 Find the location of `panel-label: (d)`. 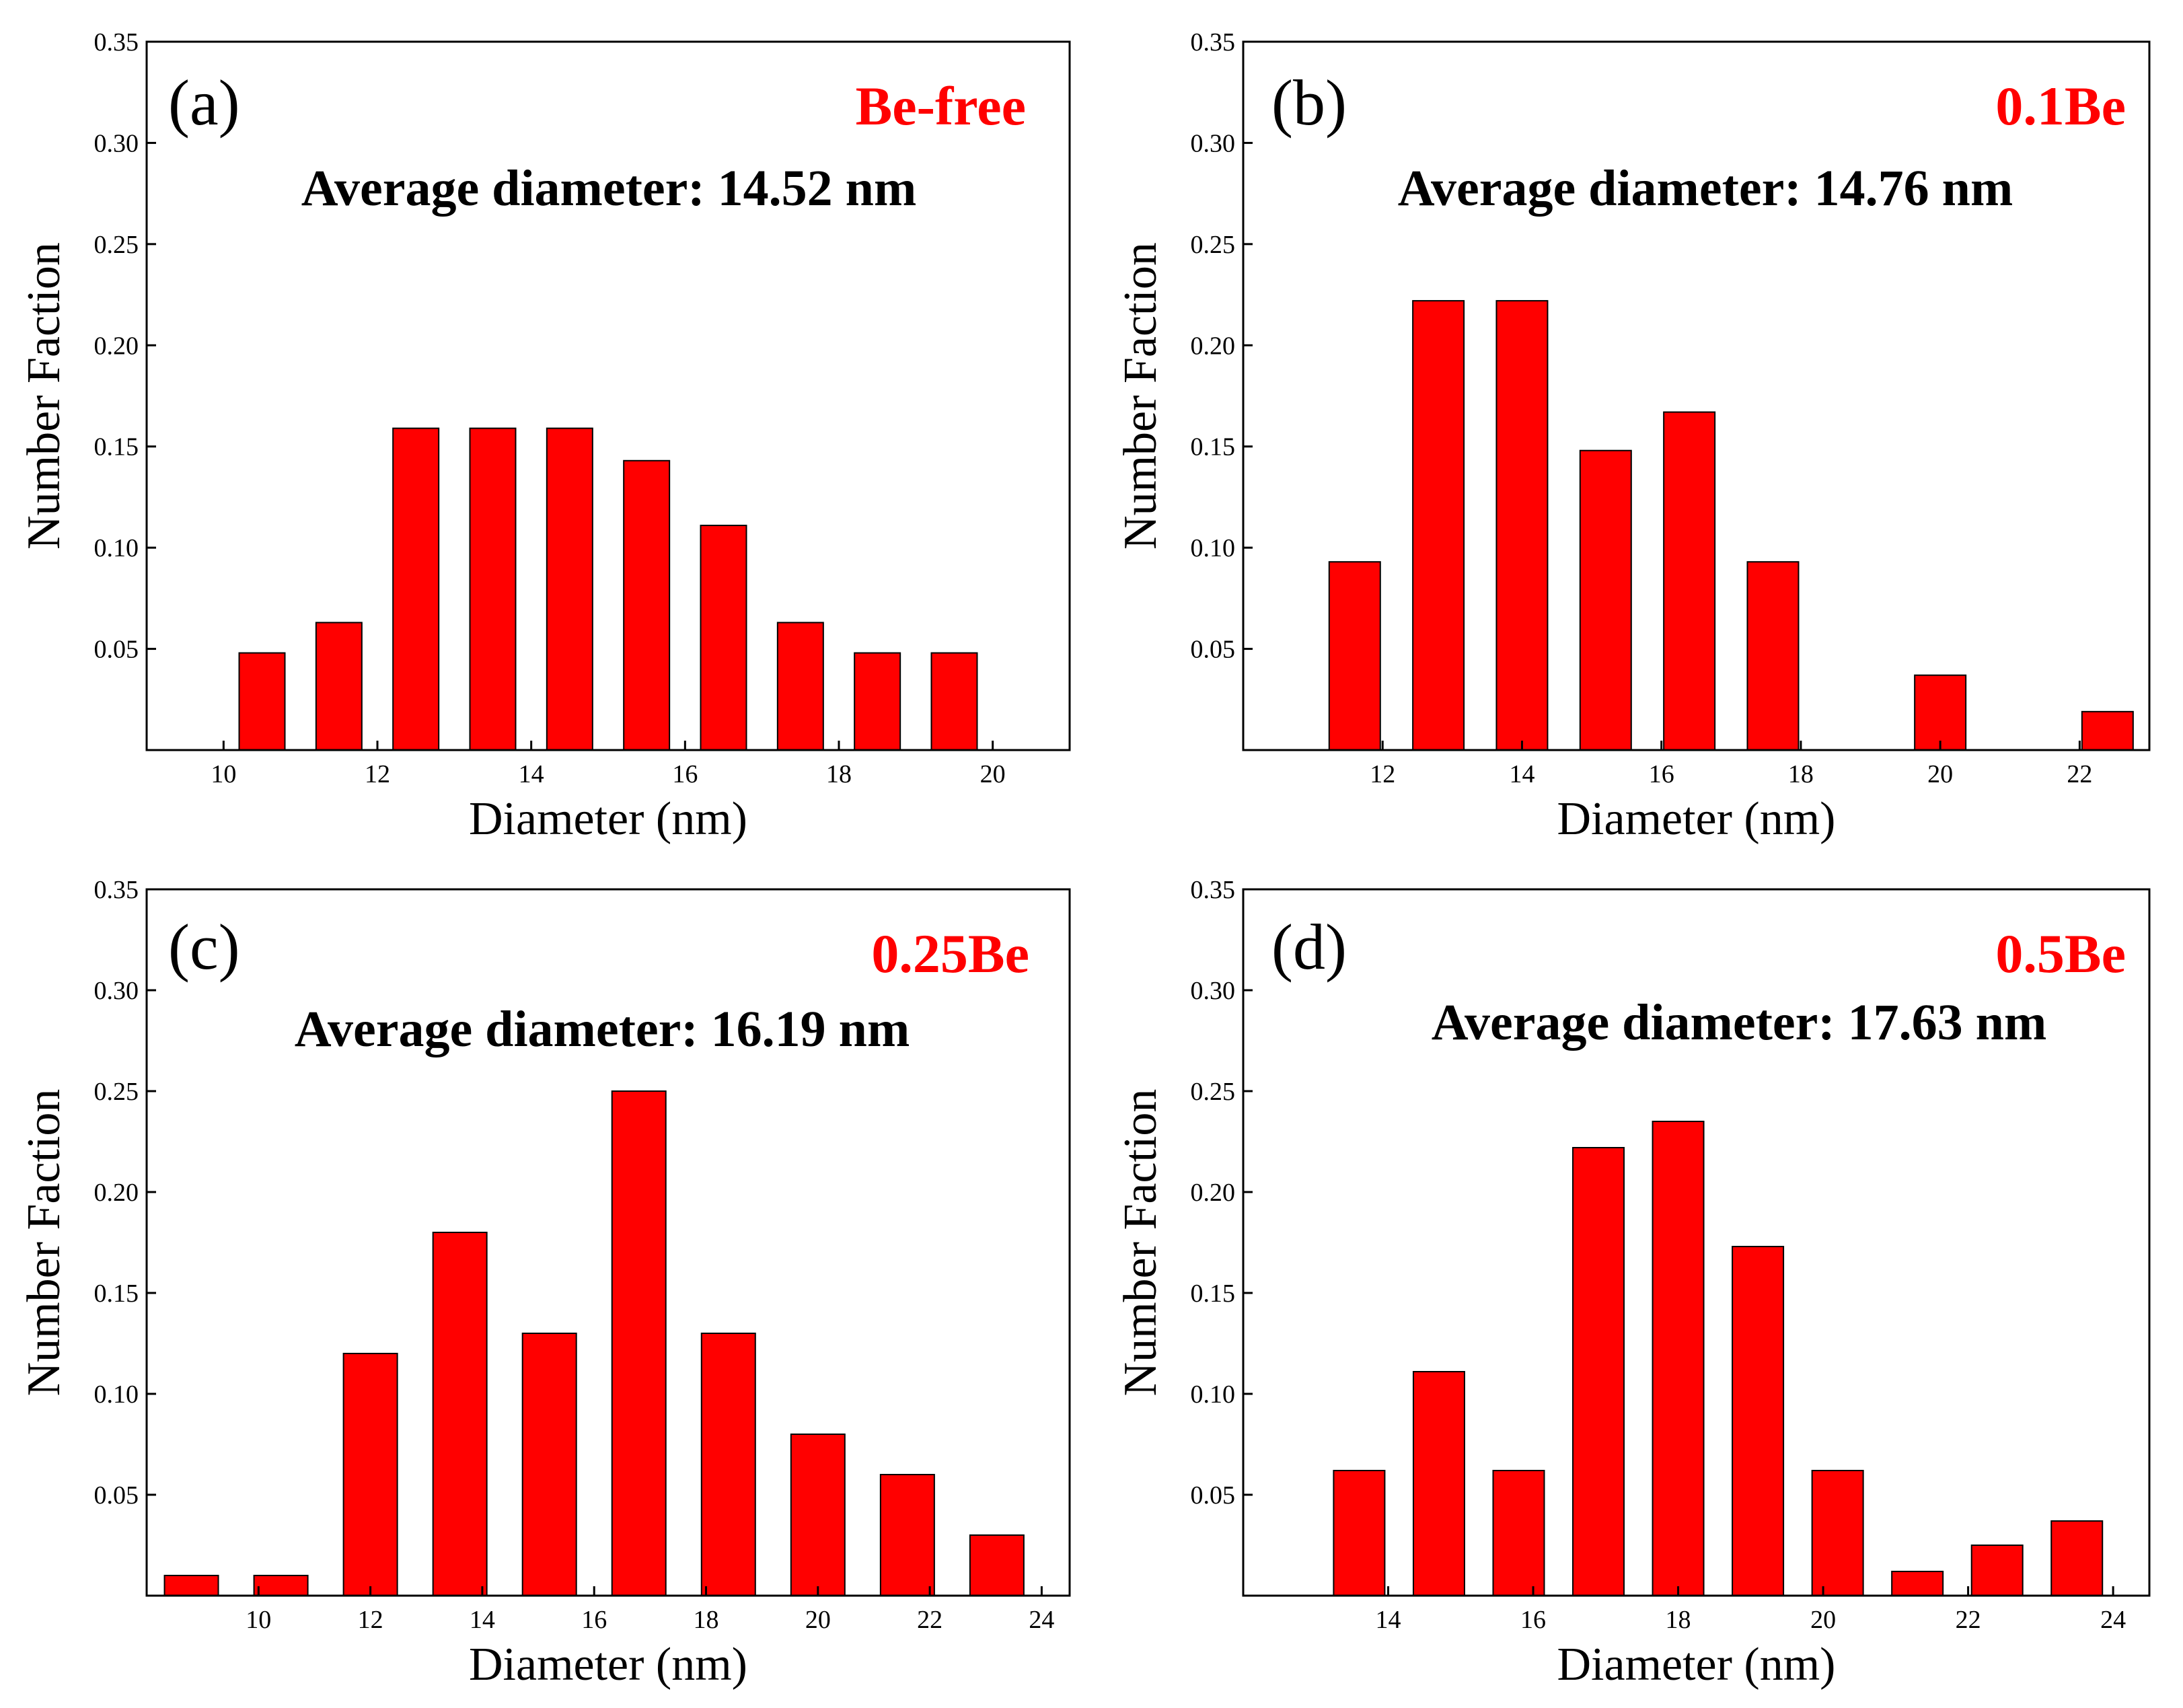

panel-label: (d) is located at coordinates (1309, 947).